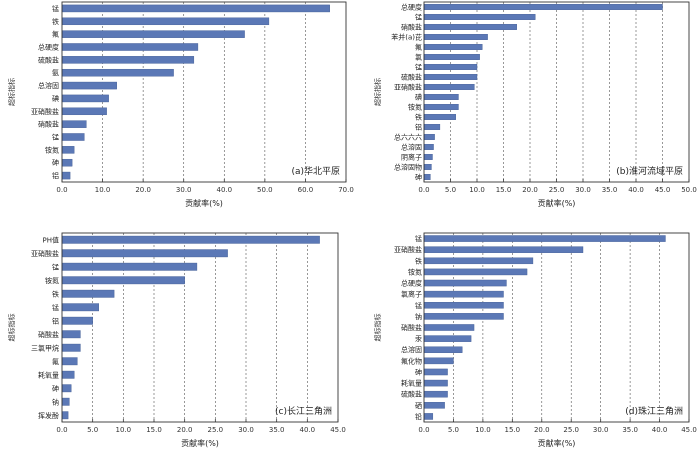 This screenshot has height=453, width=700. Describe the element at coordinates (411, 360) in the screenshot. I see `category-label: 氟化物` at that location.